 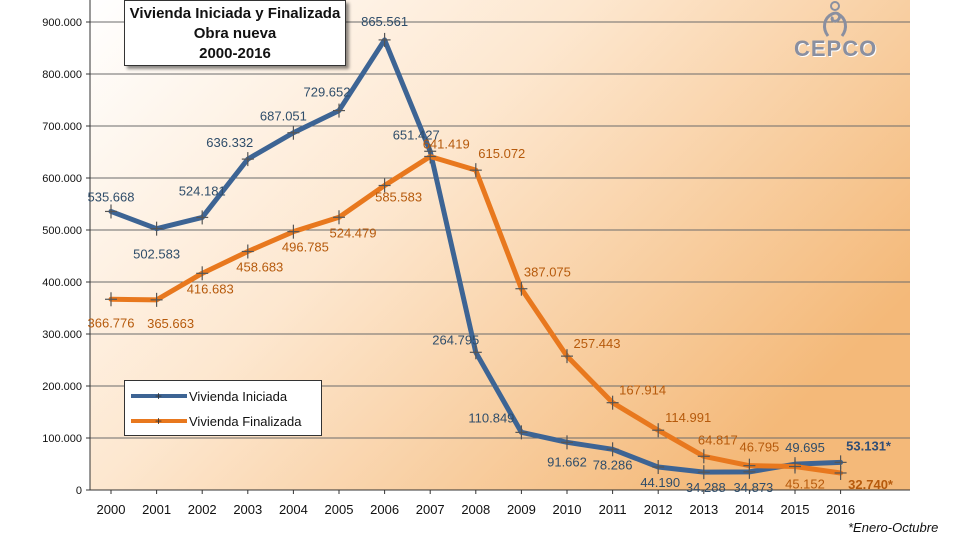 I want to click on x-tick-label: 2016, so click(x=840, y=509).